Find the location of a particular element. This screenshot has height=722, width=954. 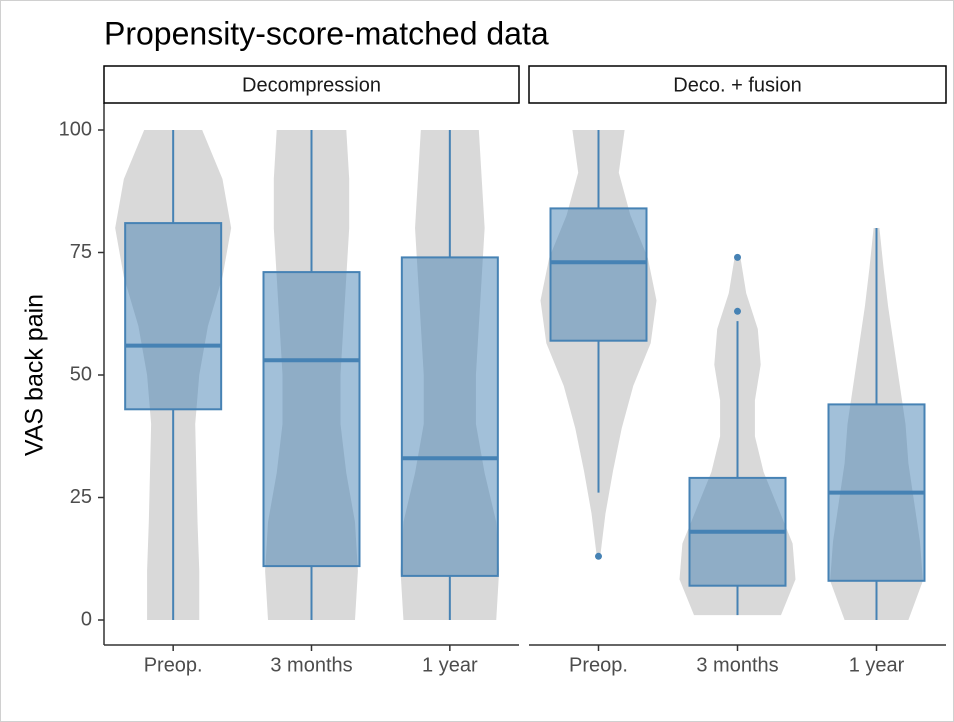

y-axis-title: VAS back pain is located at coordinates (35, 375).